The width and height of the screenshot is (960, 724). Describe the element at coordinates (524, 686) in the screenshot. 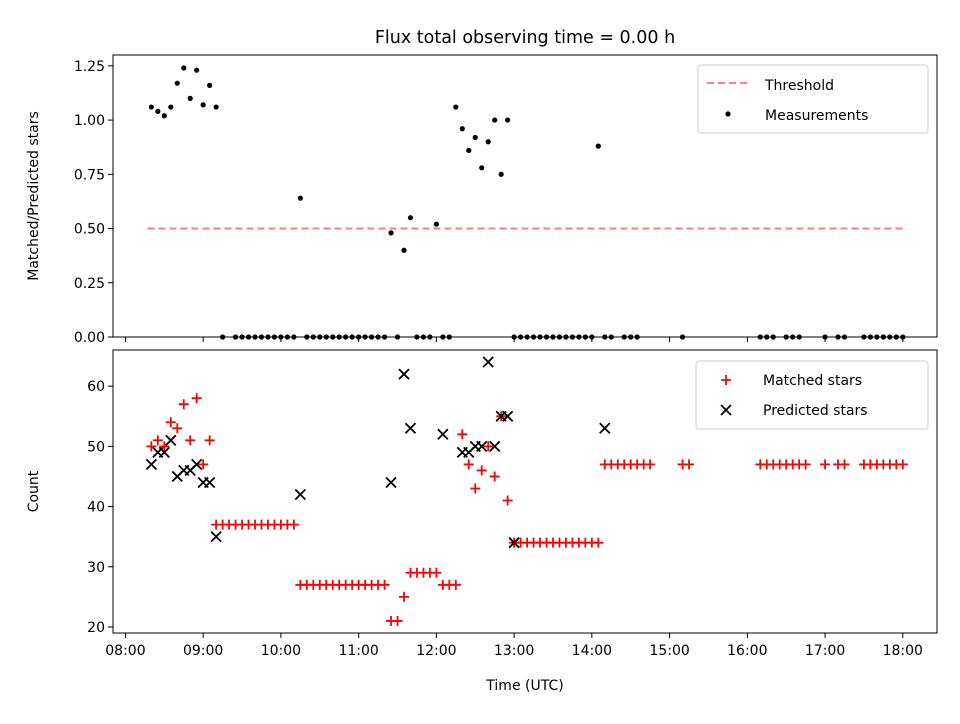

I see `x-axis-label: Time (UTC)` at that location.